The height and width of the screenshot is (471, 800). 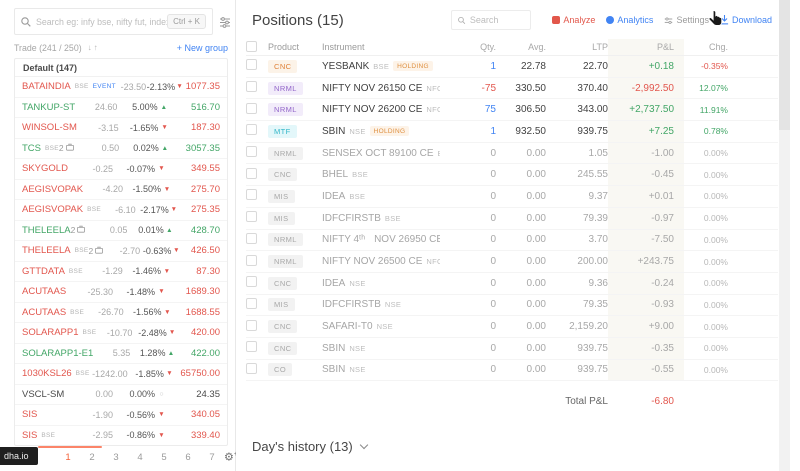 What do you see at coordinates (669, 20) in the screenshot?
I see `settings-icon` at bounding box center [669, 20].